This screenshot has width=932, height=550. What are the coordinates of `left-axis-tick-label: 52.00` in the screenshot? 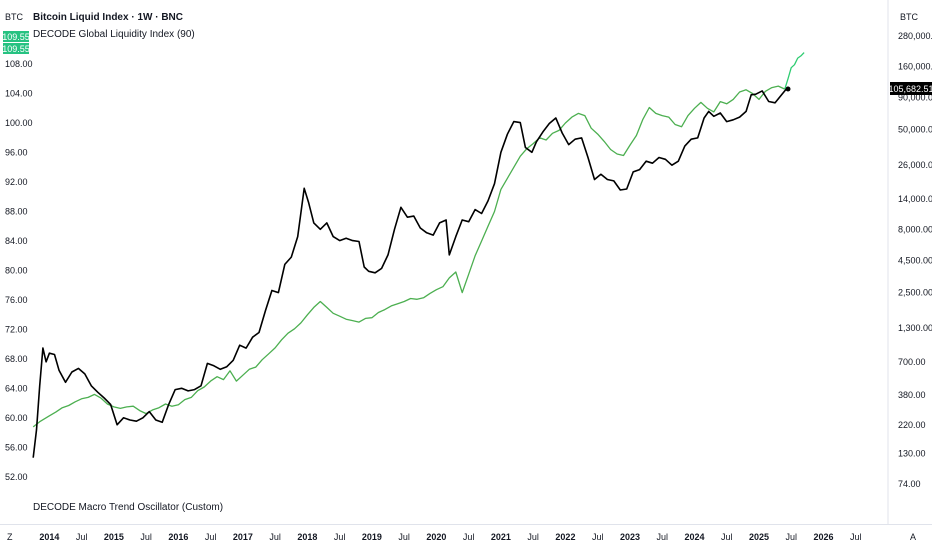 It's located at (16, 477).